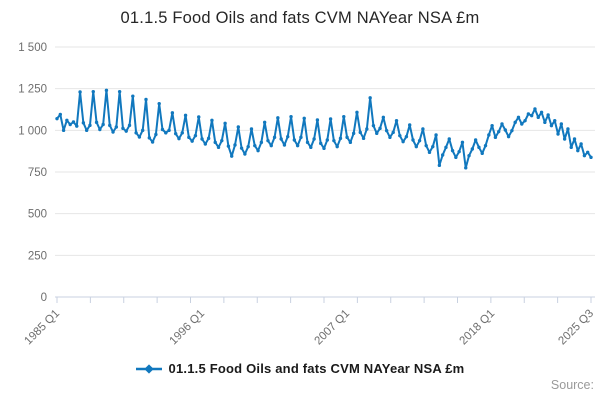 The image size is (600, 400). What do you see at coordinates (32, 48) in the screenshot?
I see `y-tick-label: 1 500` at bounding box center [32, 48].